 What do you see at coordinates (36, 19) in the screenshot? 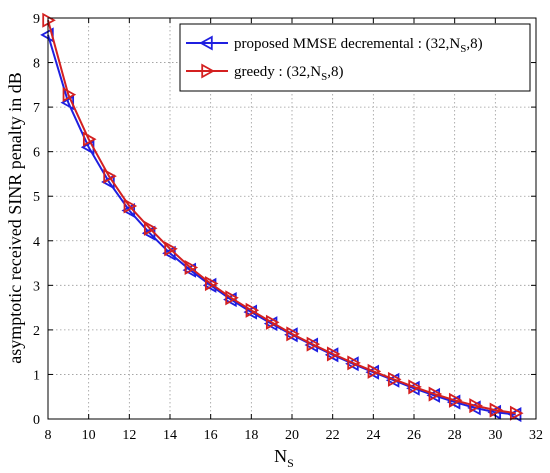
I see `y-tick-label: 9` at bounding box center [36, 19].